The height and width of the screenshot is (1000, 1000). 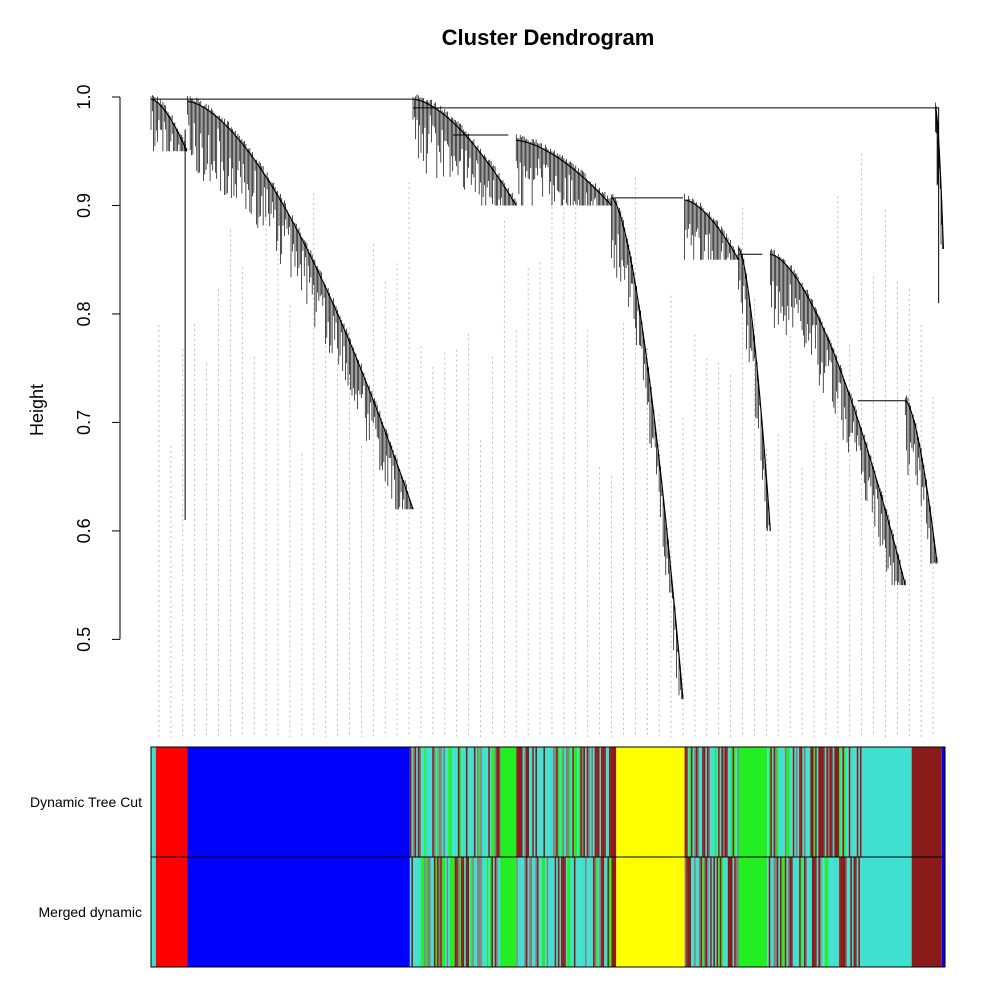 I want to click on color-row-label: Merged dynamic, so click(x=91, y=912).